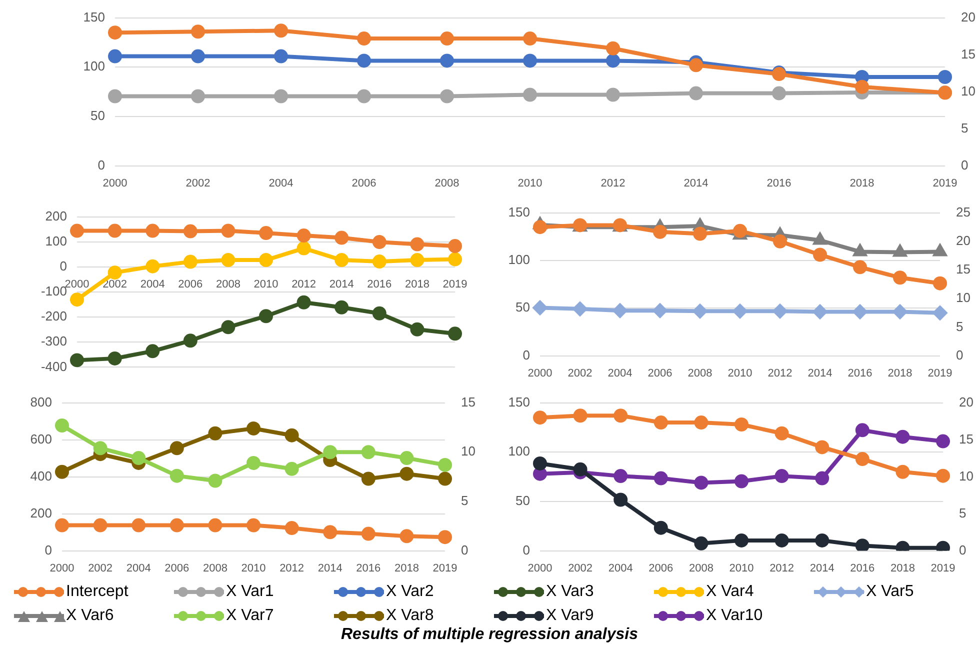  Describe the element at coordinates (90, 616) in the screenshot. I see `legend-label: X Var6` at that location.